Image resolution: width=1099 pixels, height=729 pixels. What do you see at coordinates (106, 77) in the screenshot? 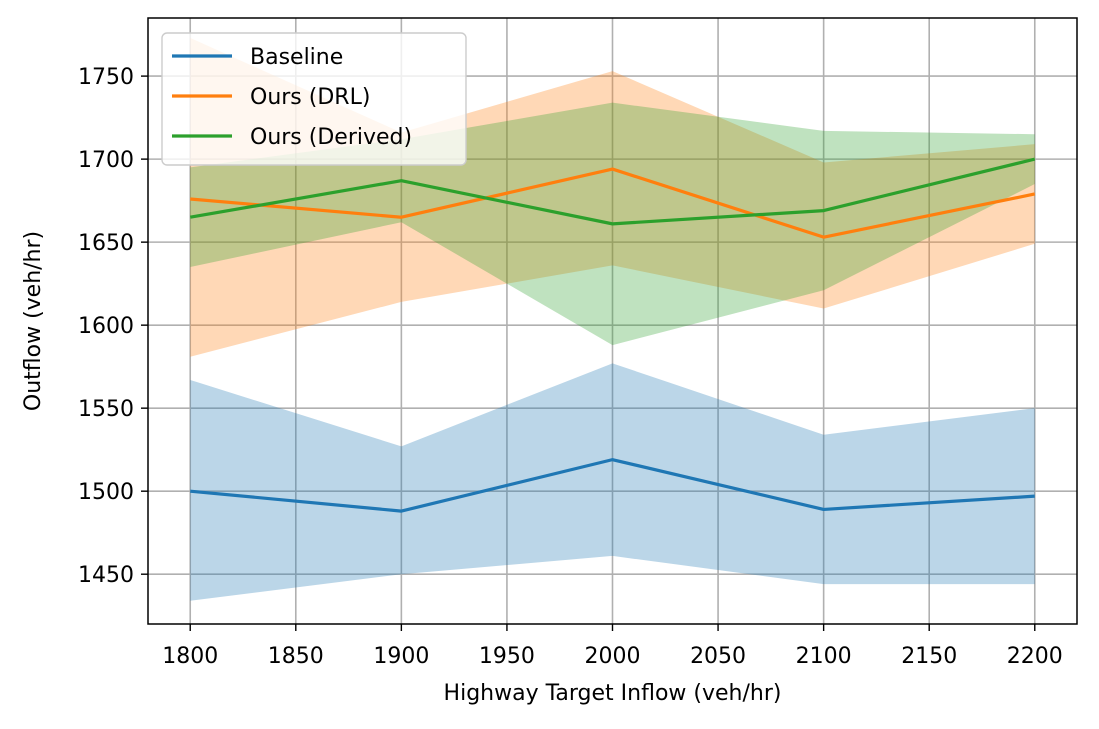
I see `y-tick-label: 1750` at bounding box center [106, 77].